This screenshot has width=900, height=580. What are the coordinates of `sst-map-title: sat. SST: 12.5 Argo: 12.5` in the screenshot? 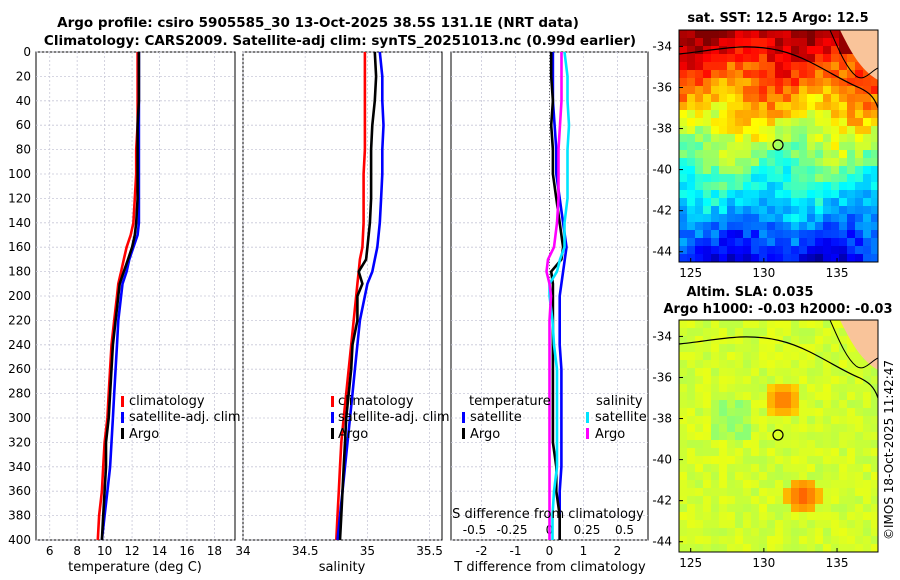 It's located at (777, 18).